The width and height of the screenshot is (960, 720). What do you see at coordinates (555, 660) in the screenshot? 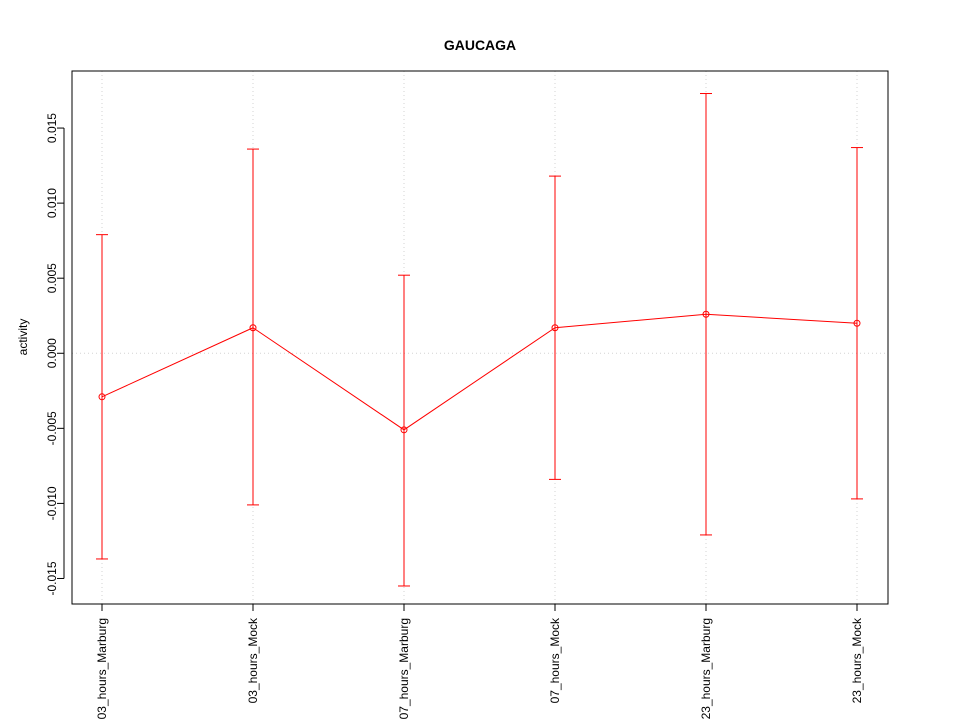
I see `x-tick-label: 07_hours_Mock` at bounding box center [555, 660].